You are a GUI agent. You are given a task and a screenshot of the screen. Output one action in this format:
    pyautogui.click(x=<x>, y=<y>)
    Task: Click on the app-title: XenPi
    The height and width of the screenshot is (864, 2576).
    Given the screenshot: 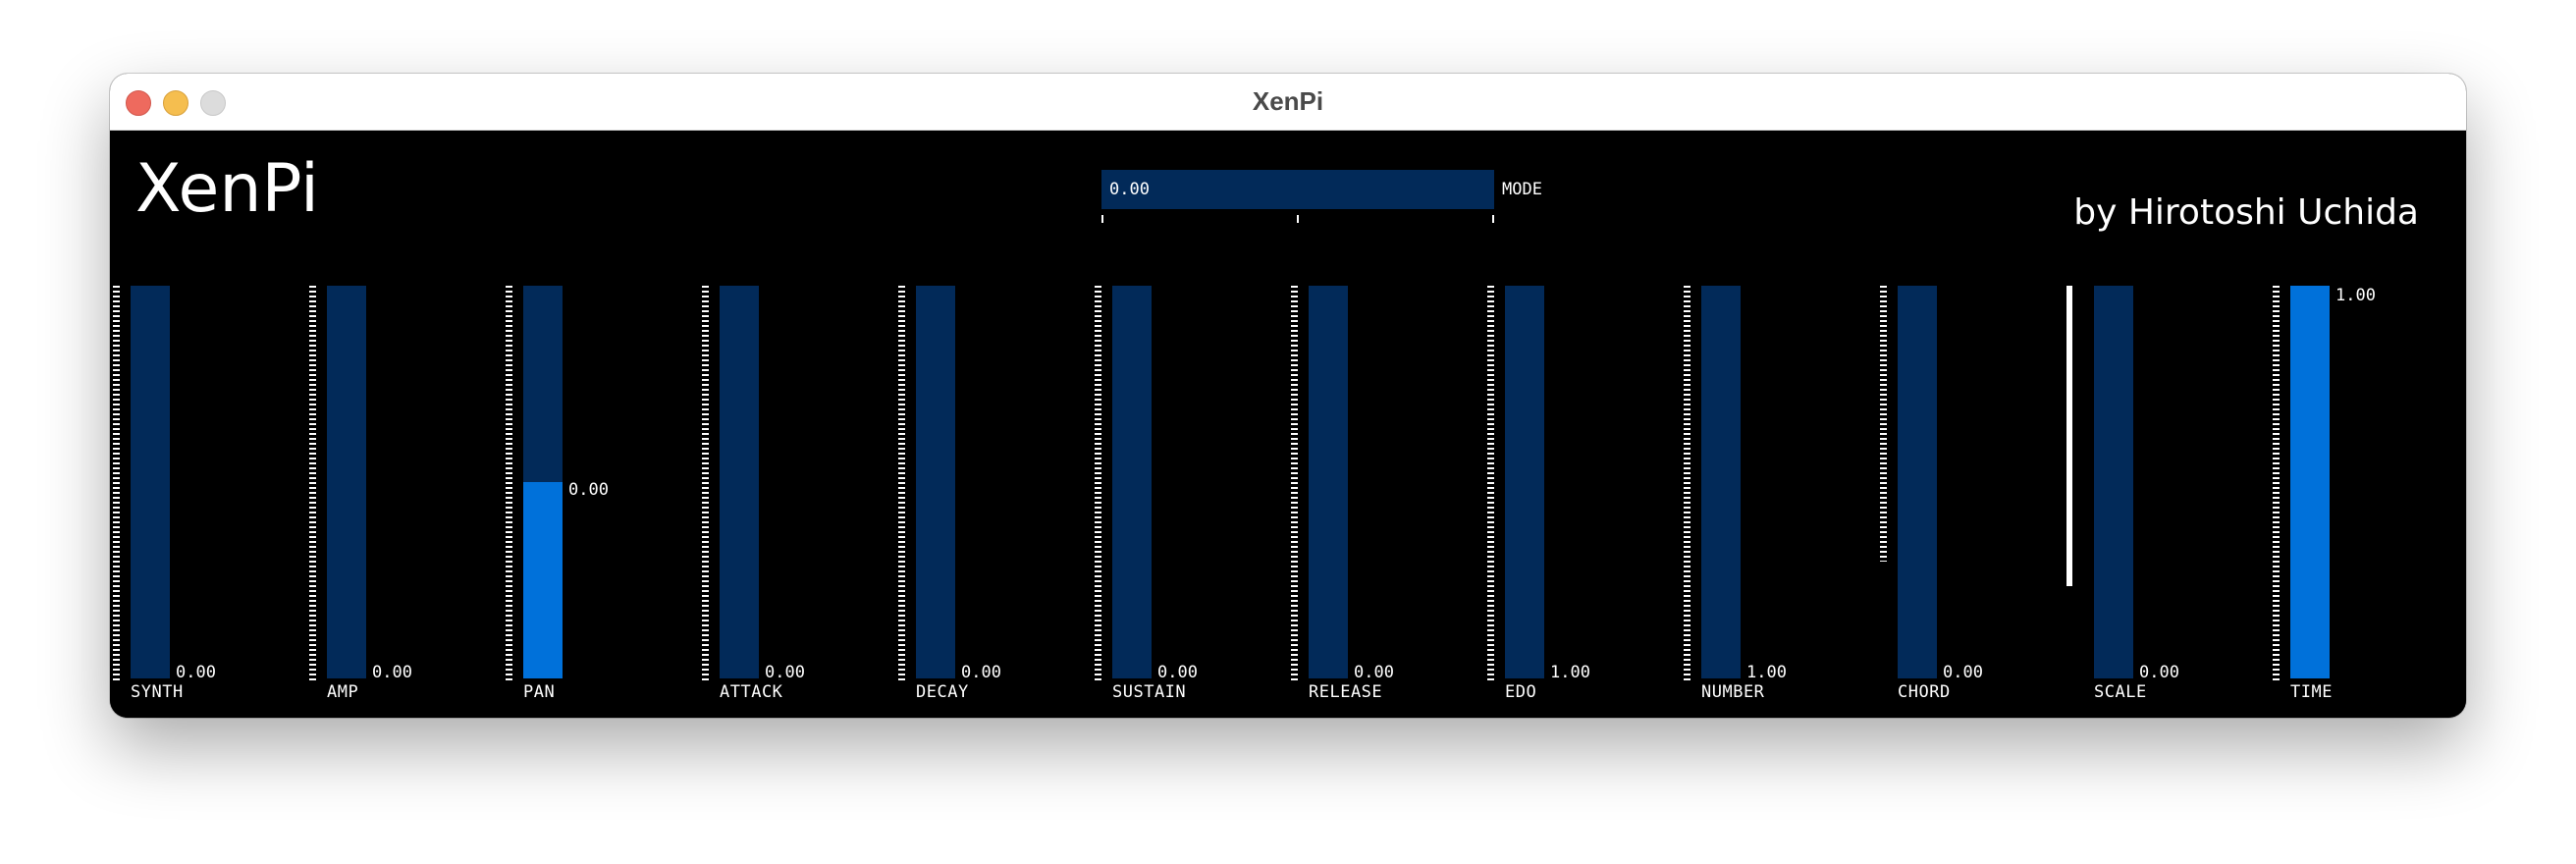 What is the action you would take?
    pyautogui.click(x=227, y=189)
    